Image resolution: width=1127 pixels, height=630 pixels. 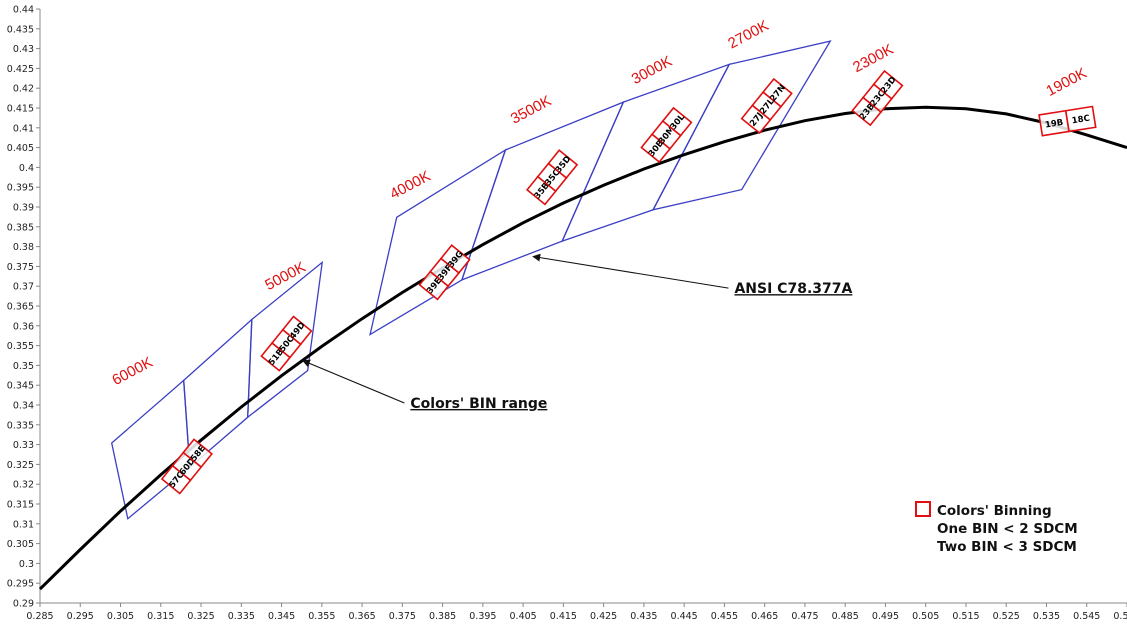 I want to click on y-tick-label: 0.415, so click(x=20, y=109).